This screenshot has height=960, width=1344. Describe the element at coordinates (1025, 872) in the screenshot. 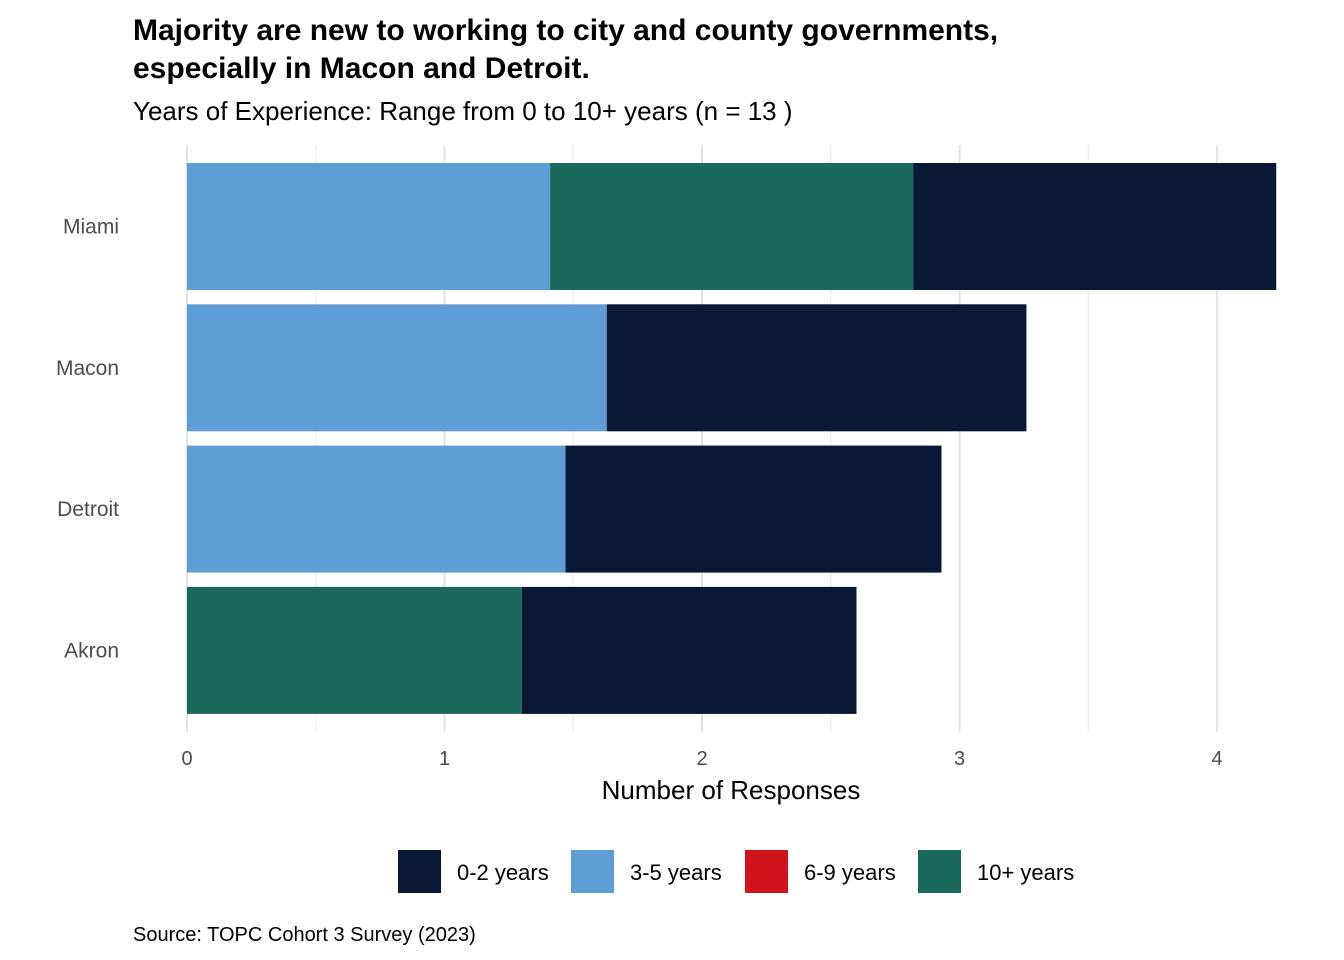

I see `legend-label: 10+ years` at that location.